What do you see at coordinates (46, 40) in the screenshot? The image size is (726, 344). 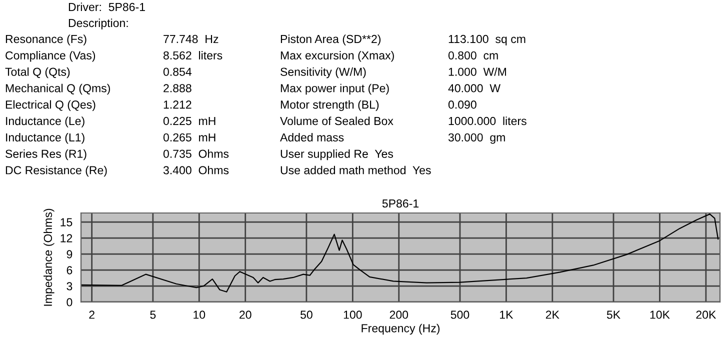 I see `text: Resonance (Fs)` at bounding box center [46, 40].